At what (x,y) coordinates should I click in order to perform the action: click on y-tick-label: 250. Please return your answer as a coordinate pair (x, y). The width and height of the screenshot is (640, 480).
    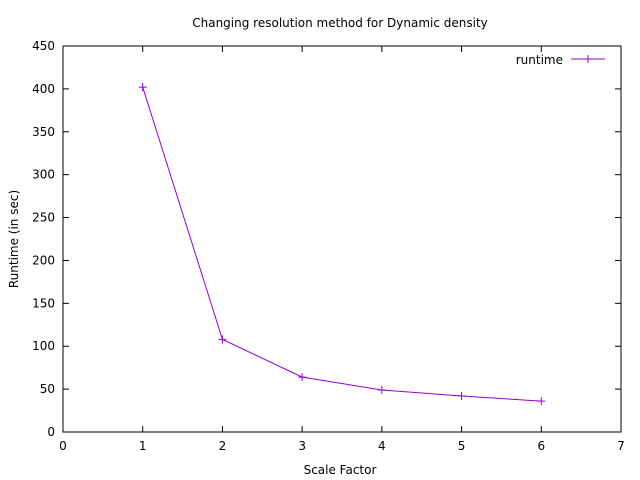
    Looking at the image, I should click on (43, 218).